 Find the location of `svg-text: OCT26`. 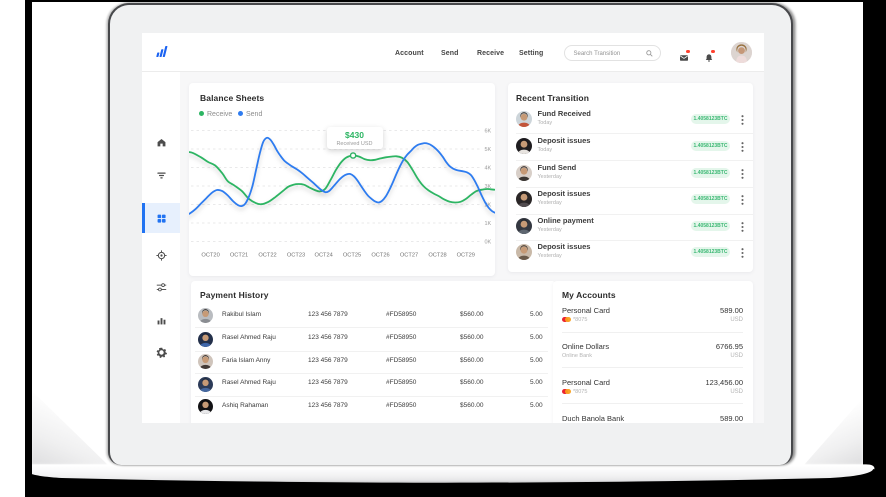

svg-text: OCT26 is located at coordinates (380, 256).